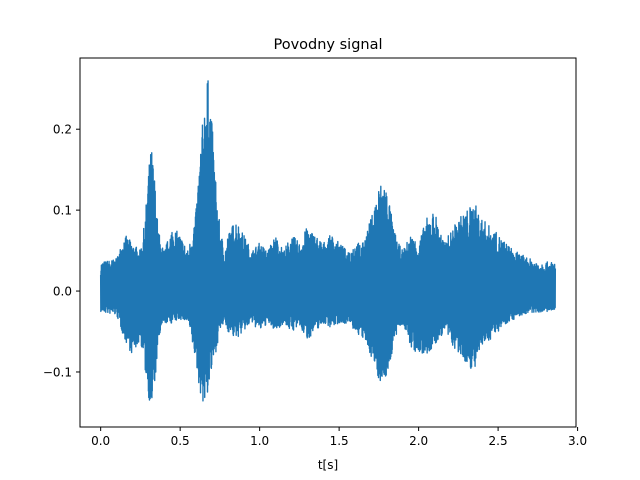 This screenshot has width=640, height=480. I want to click on x-tick-label: 0.0, so click(100, 441).